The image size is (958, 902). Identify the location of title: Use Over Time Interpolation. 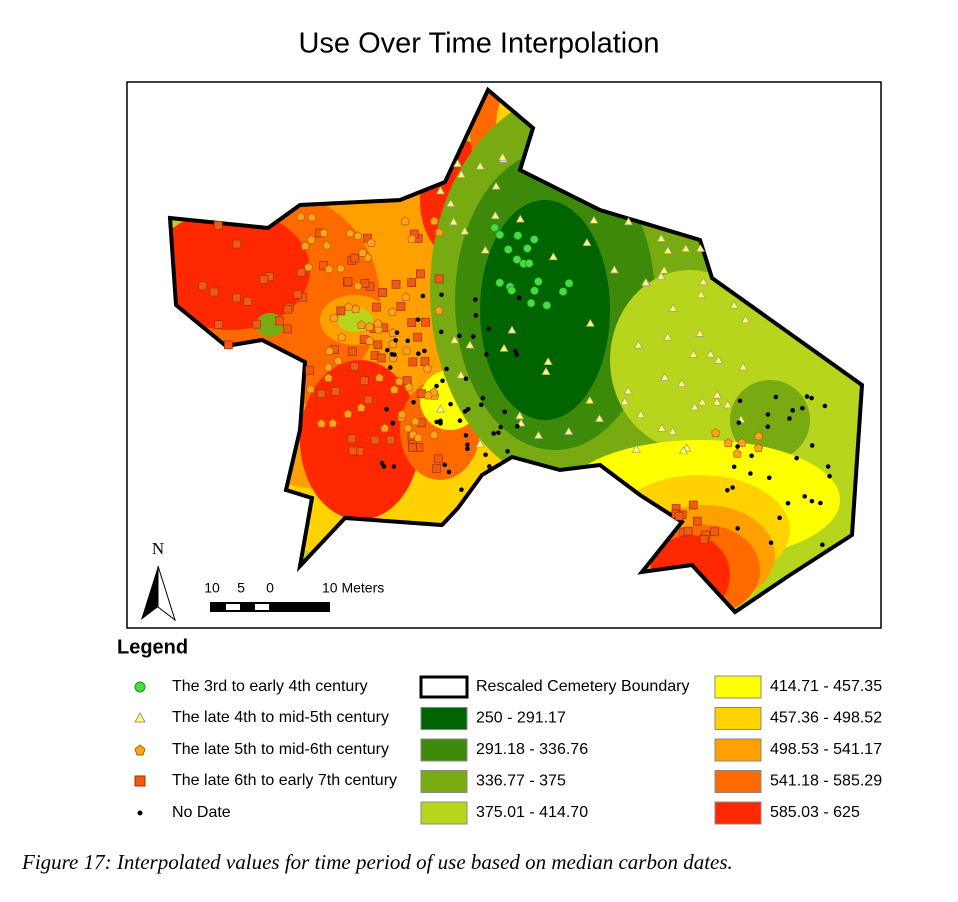
(478, 44).